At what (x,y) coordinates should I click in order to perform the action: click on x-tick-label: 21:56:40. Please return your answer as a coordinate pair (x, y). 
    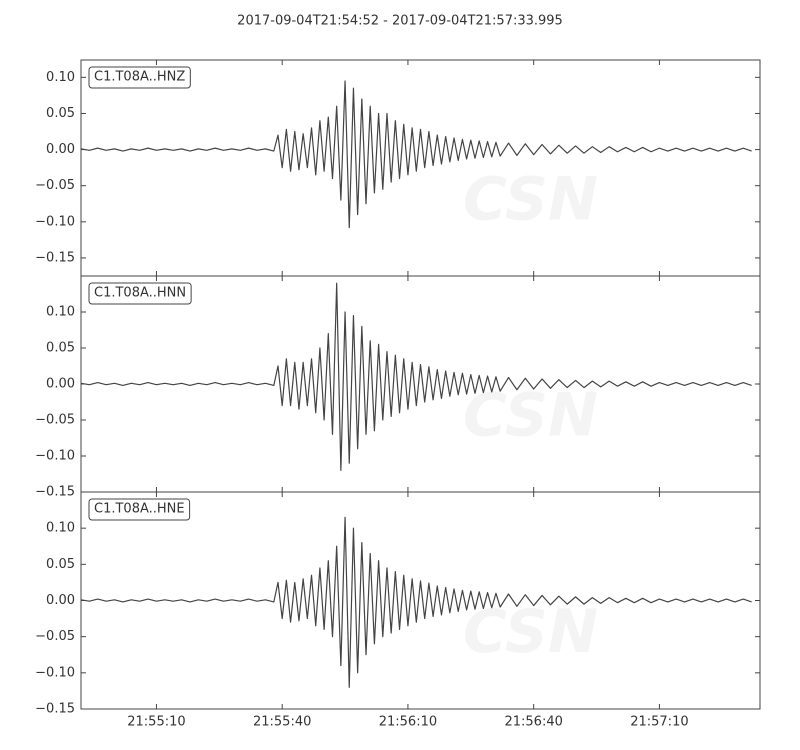
    Looking at the image, I should click on (533, 722).